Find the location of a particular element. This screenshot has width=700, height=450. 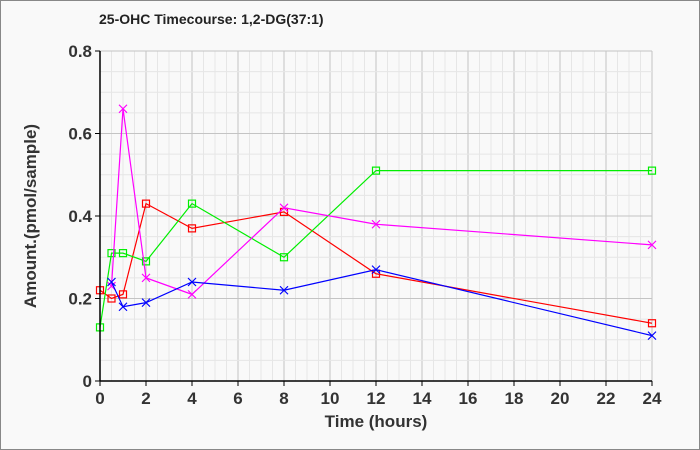

series-blue is located at coordinates (382, 303).